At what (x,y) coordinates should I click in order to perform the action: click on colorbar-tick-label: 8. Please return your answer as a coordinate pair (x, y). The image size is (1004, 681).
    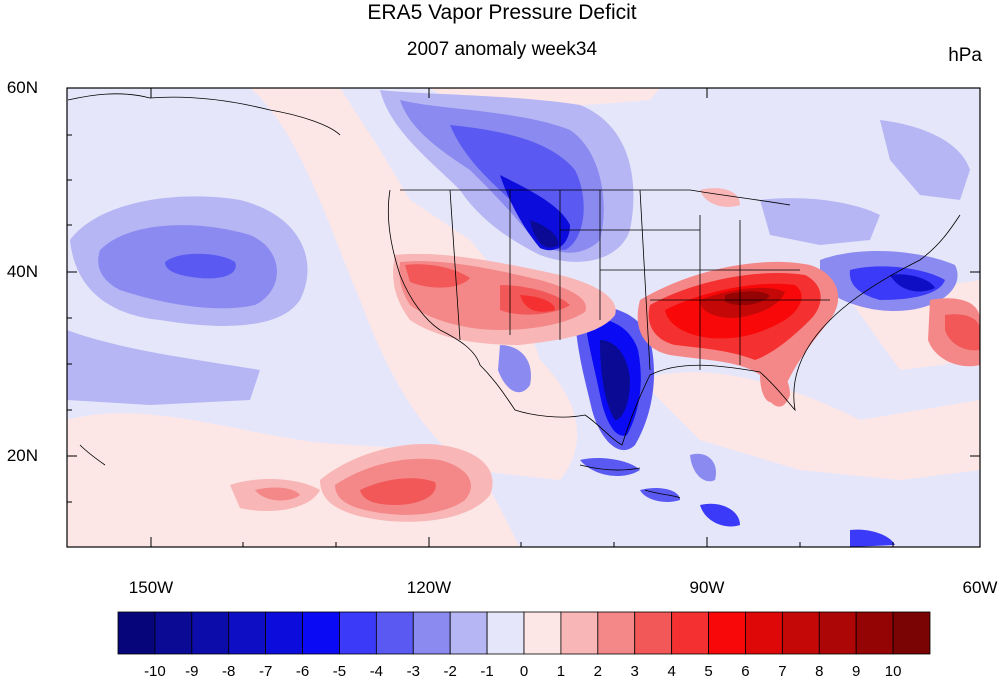
    Looking at the image, I should click on (819, 671).